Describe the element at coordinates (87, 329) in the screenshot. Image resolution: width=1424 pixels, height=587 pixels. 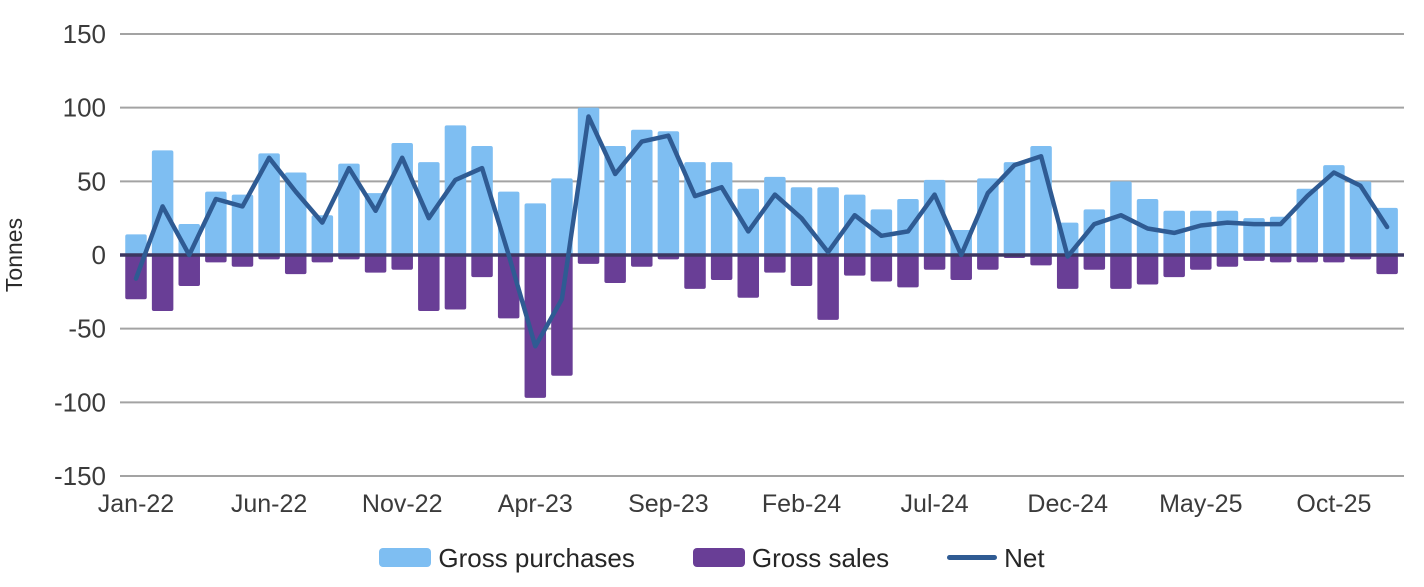
I see `y-tick-label: -50` at that location.